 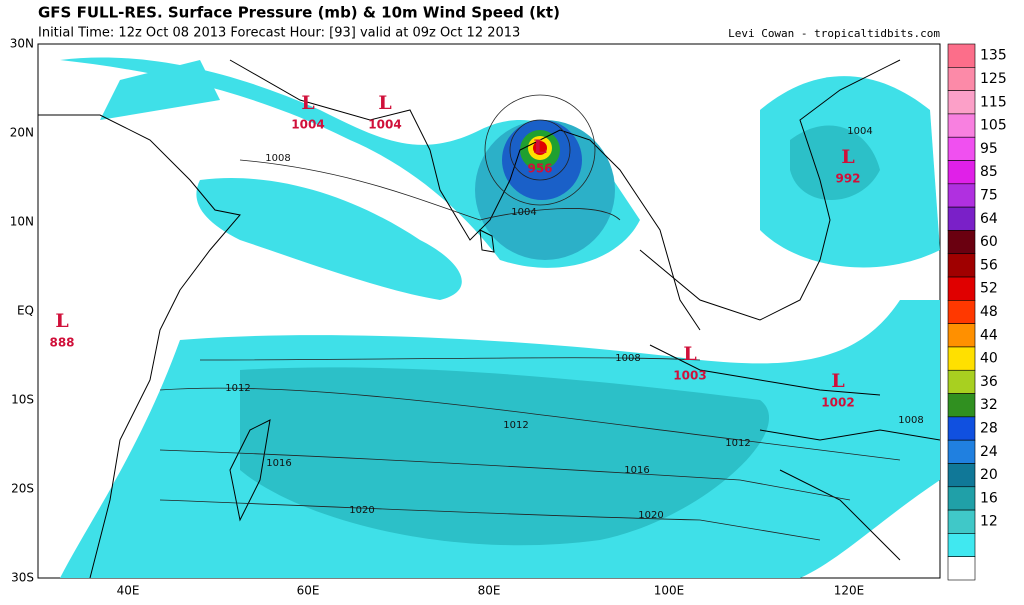 I want to click on colorbar-label: 75, so click(x=989, y=195).